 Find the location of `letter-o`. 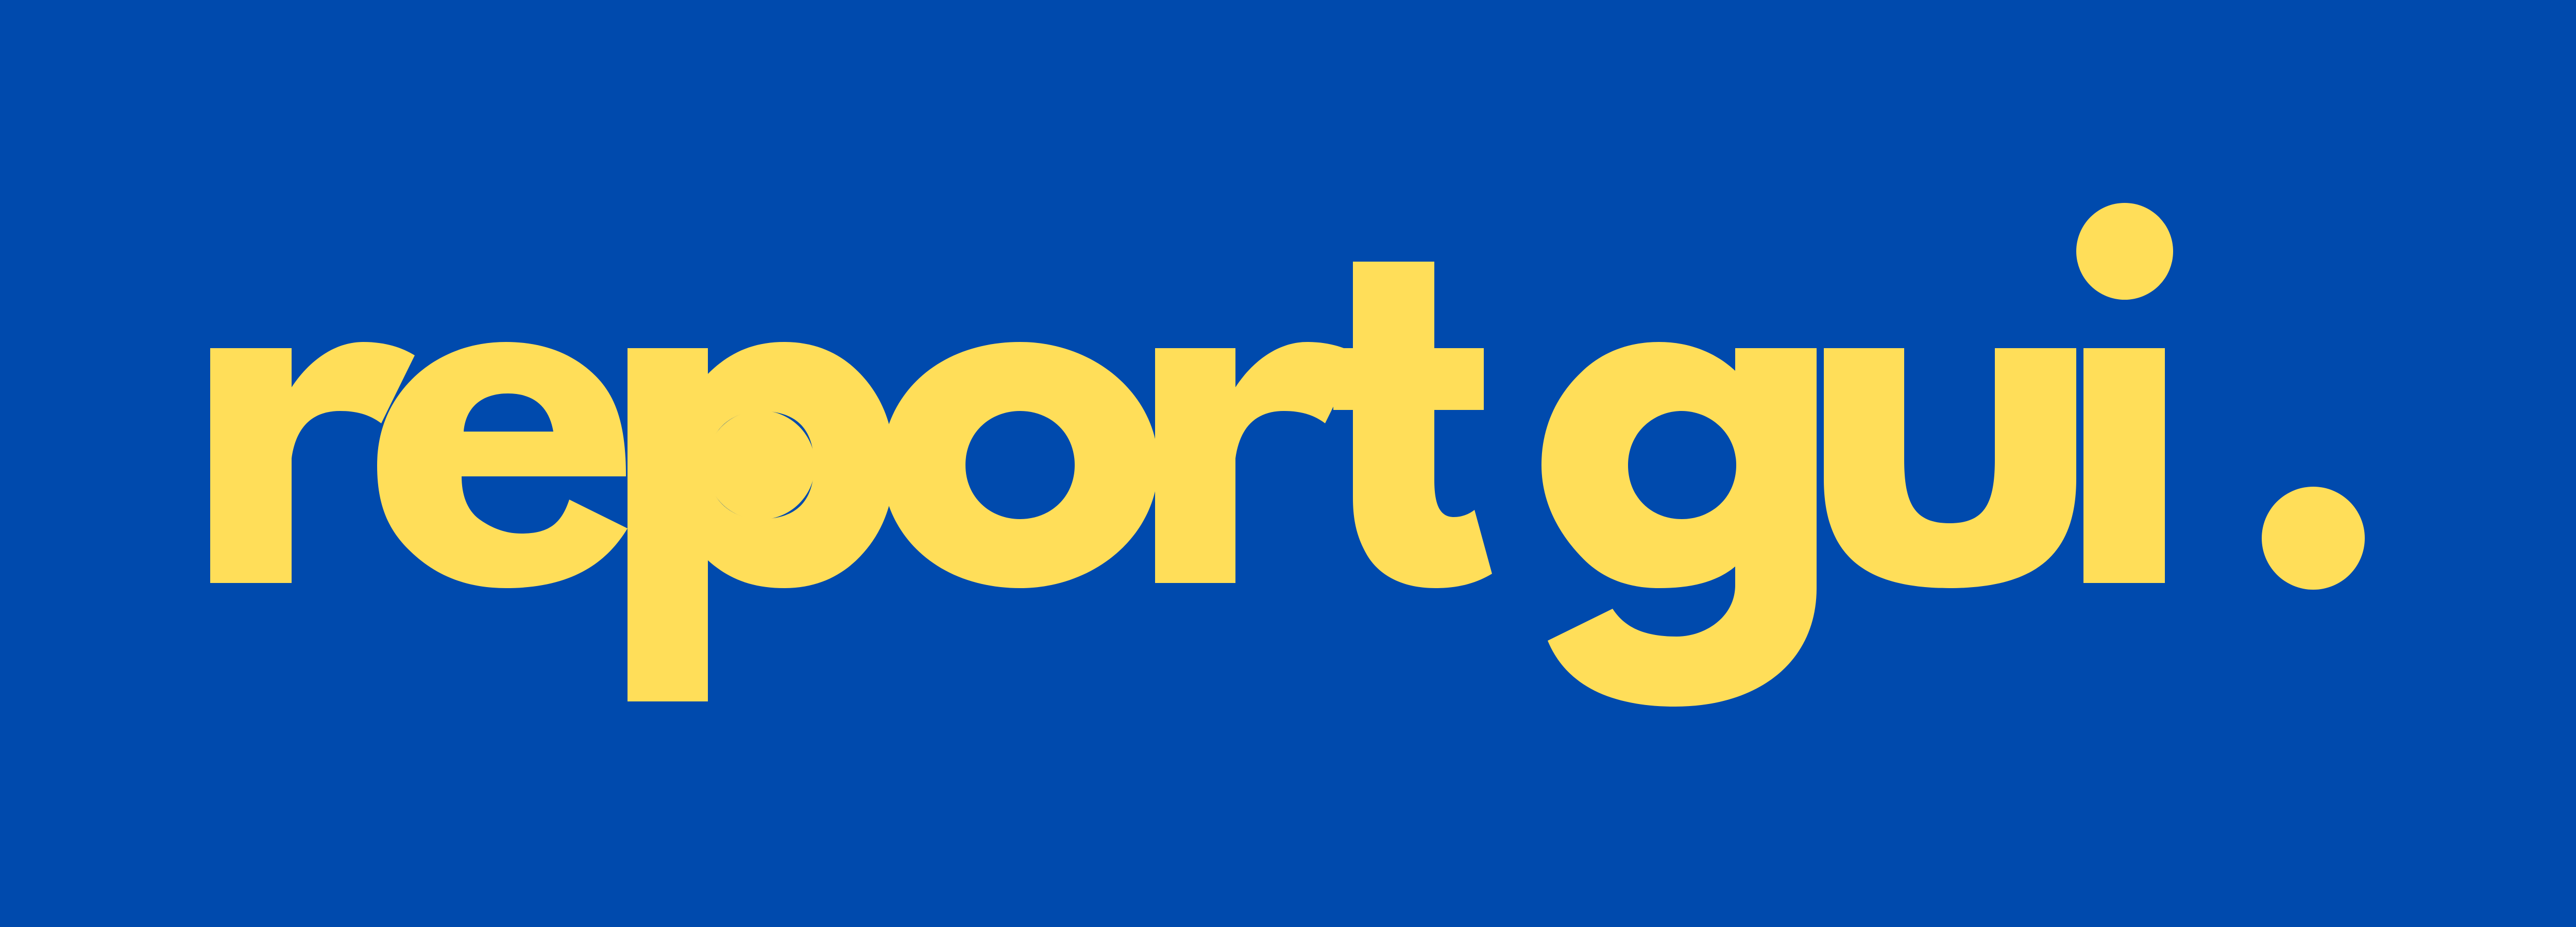

letter-o is located at coordinates (1020, 465).